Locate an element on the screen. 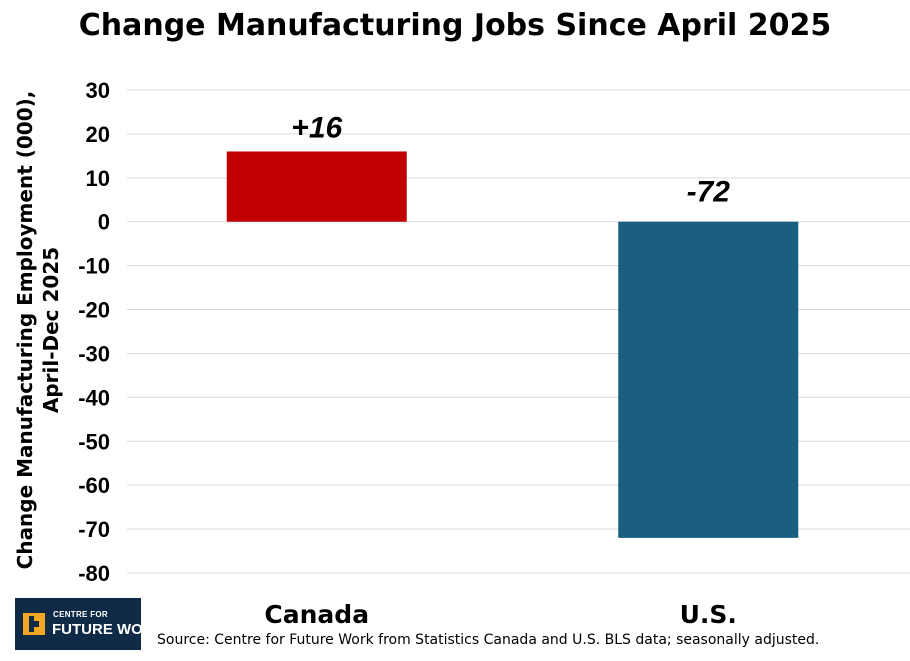  logo-text-line-1: CENTRE FOR is located at coordinates (80, 614).